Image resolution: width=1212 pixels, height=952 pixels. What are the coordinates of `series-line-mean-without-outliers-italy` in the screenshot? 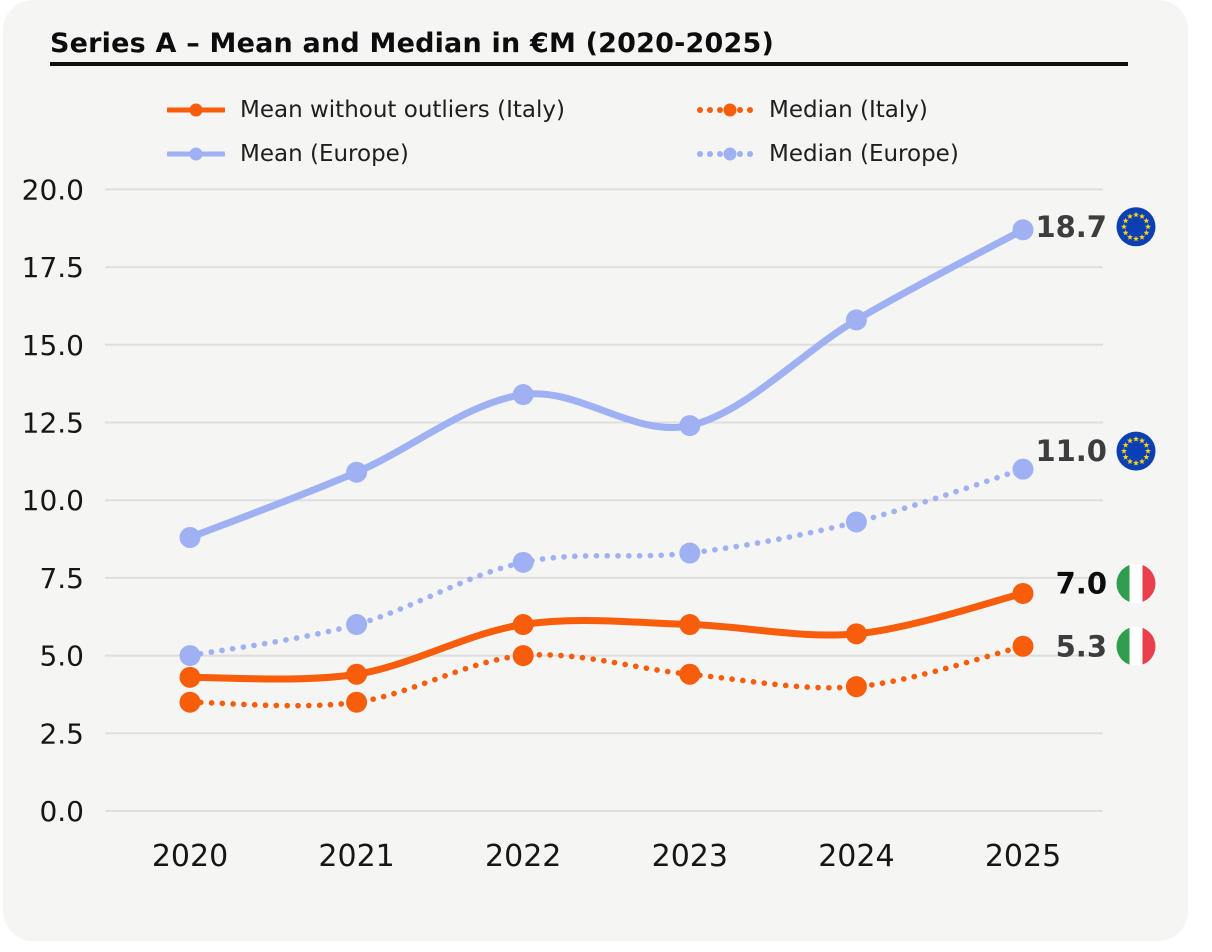 It's located at (606, 636).